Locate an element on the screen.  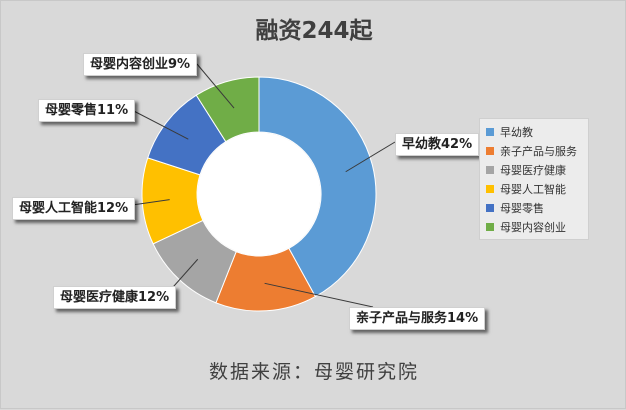
legend-item: 母婴人工智能 is located at coordinates (535, 188).